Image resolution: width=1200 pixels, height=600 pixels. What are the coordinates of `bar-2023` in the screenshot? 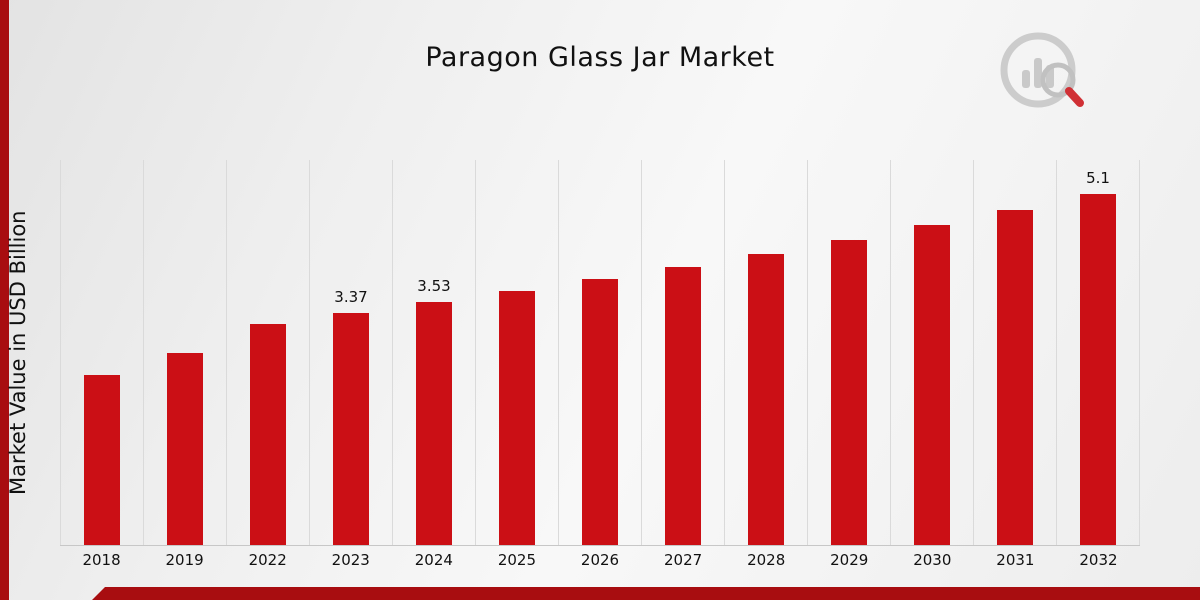 It's located at (351, 429).